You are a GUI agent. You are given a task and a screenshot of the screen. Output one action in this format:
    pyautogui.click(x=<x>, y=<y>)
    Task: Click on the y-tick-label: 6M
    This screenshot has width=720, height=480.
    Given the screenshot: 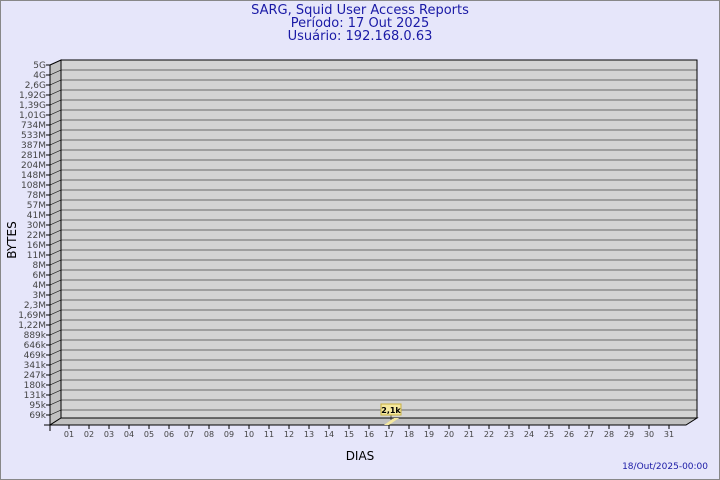 What is the action you would take?
    pyautogui.click(x=40, y=276)
    